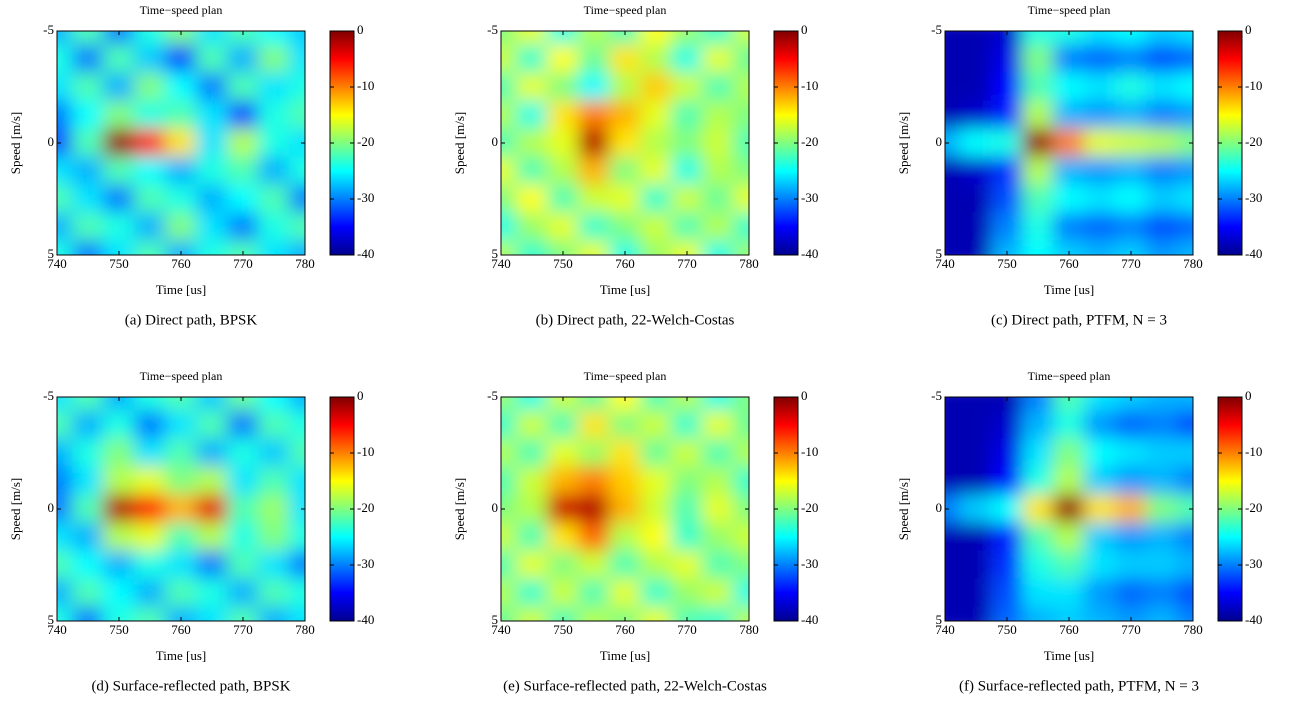 This screenshot has height=706, width=1307. What do you see at coordinates (1069, 10) in the screenshot?
I see `chart-title: Time−speed plan` at bounding box center [1069, 10].